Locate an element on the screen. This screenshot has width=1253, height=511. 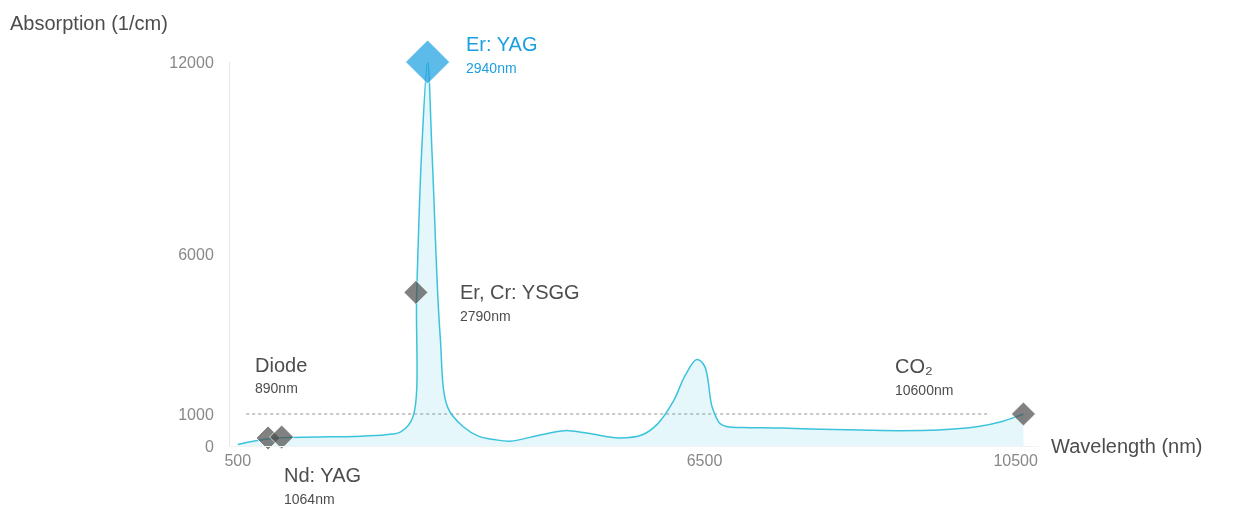
y-tick-label: 0 is located at coordinates (209, 446).